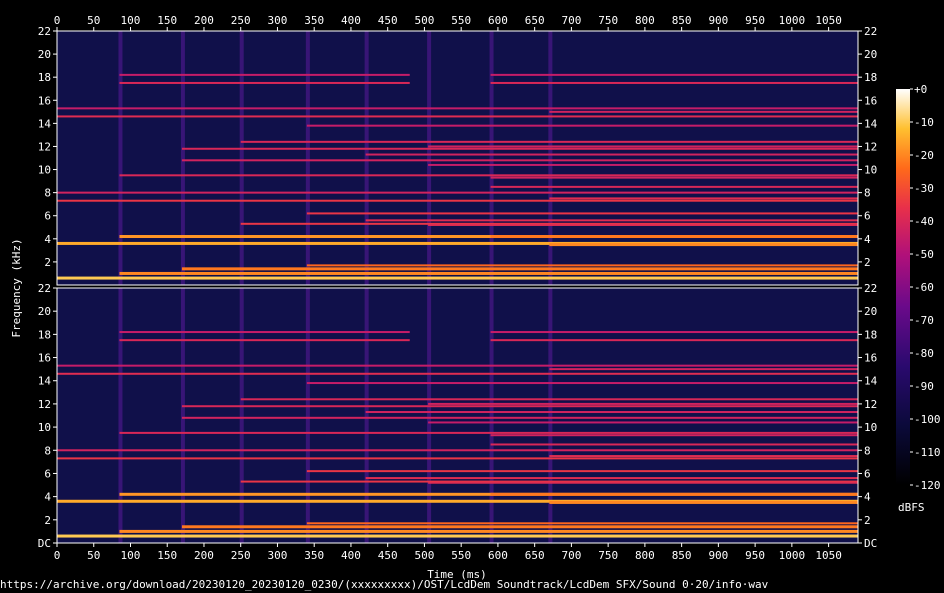 The height and width of the screenshot is (593, 944). Describe the element at coordinates (608, 20) in the screenshot. I see `x-tick-label-top: 750` at that location.